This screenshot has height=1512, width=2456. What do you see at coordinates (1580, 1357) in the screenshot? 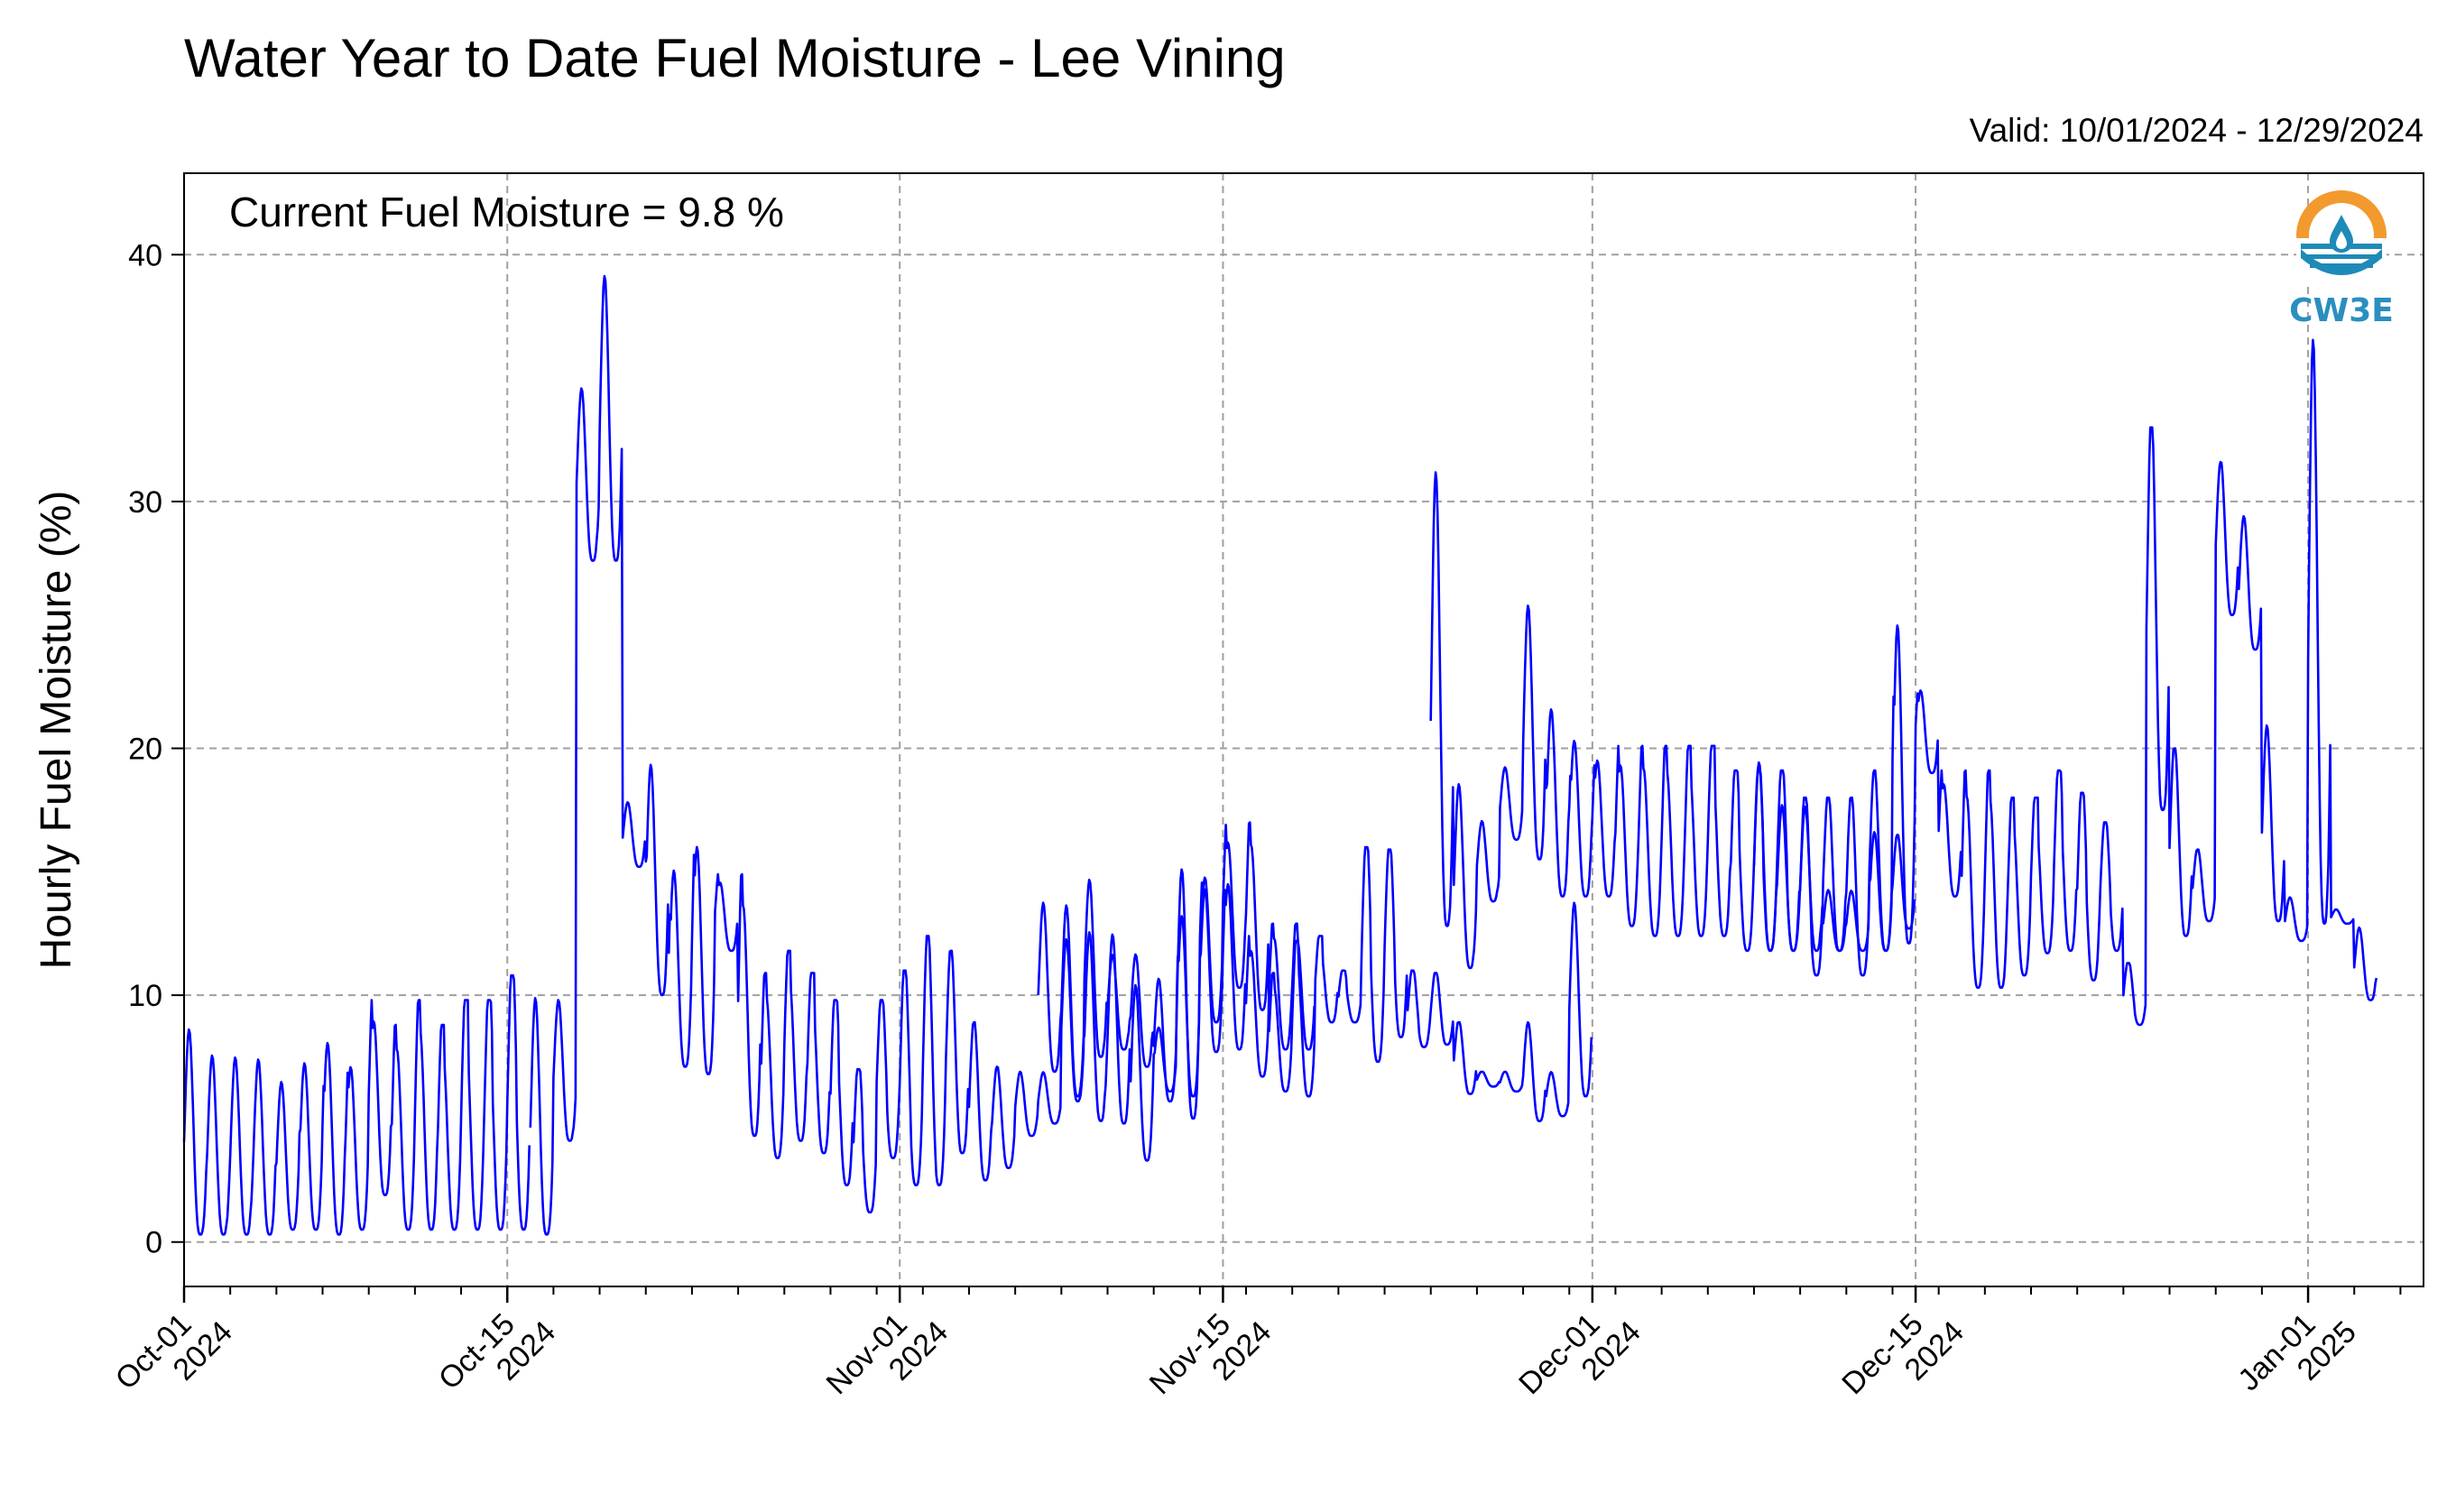
I see `x-tick-label: Dec-012024` at bounding box center [1580, 1357].